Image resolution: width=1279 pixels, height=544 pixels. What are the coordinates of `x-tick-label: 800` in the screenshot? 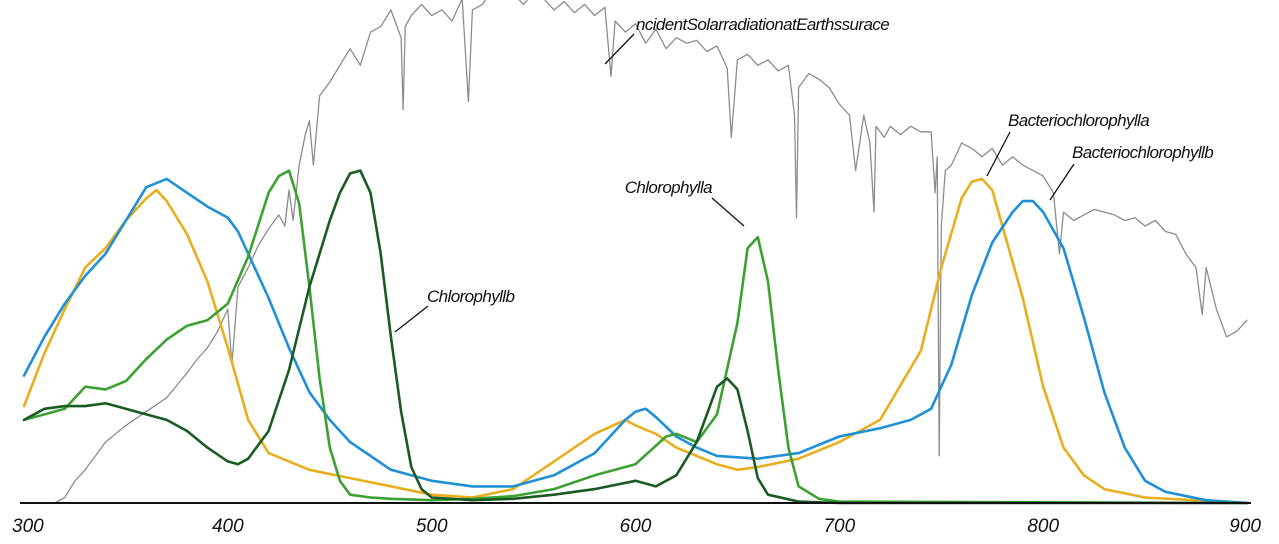 It's located at (1043, 526).